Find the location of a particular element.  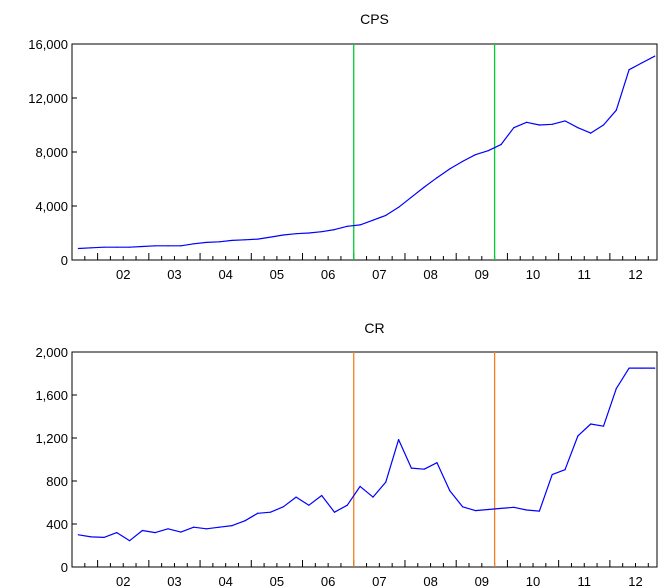

y-tick-label: 1,600 is located at coordinates (51, 395).